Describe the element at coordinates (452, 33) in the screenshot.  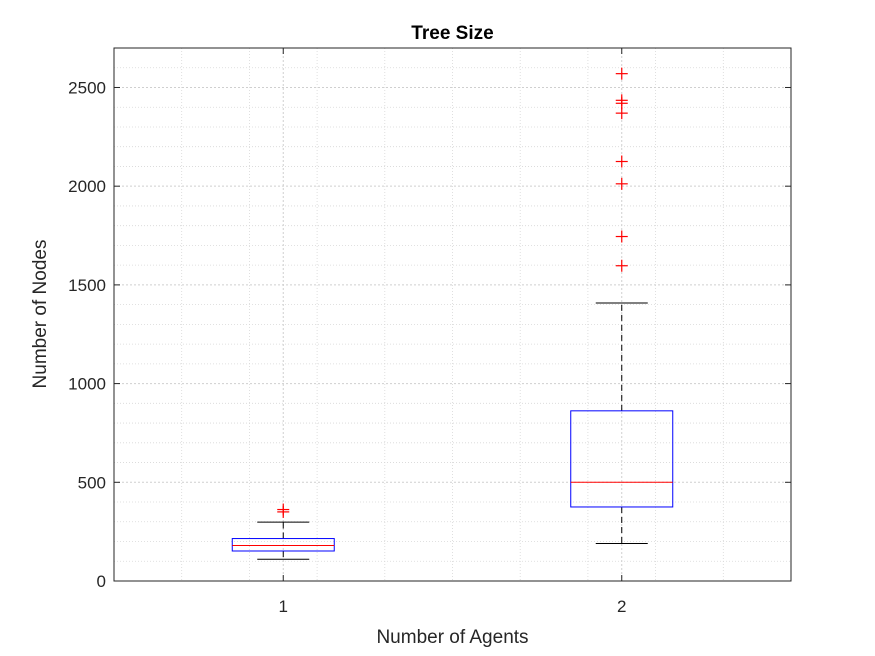
I see `chart-title: Tree Size` at that location.